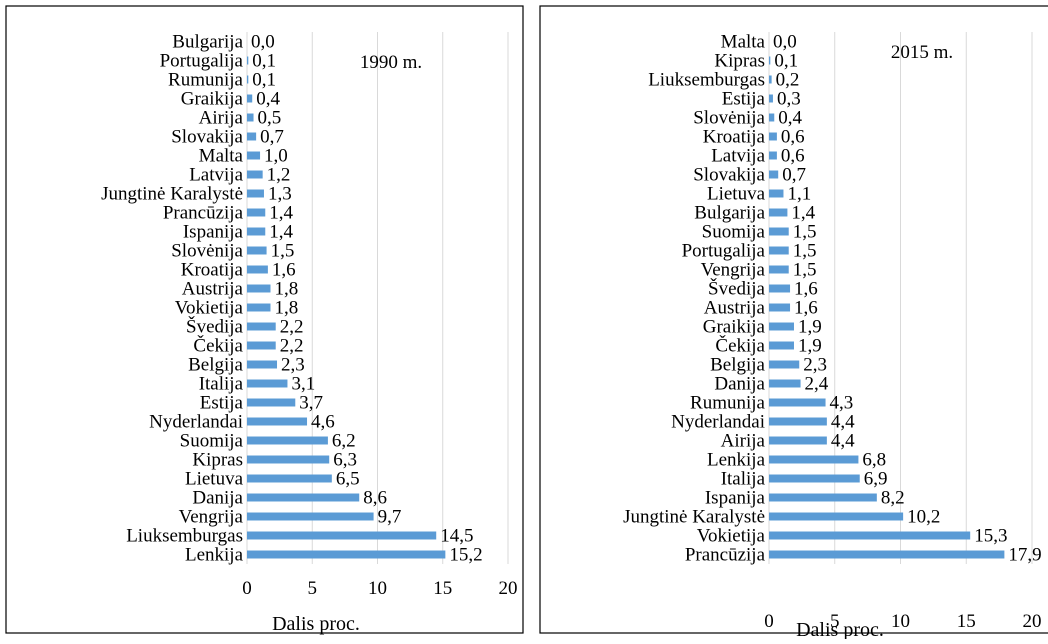 This screenshot has width=1048, height=644. What do you see at coordinates (840, 629) in the screenshot?
I see `panel-2-x-axis-label: Dalis proc.` at bounding box center [840, 629].